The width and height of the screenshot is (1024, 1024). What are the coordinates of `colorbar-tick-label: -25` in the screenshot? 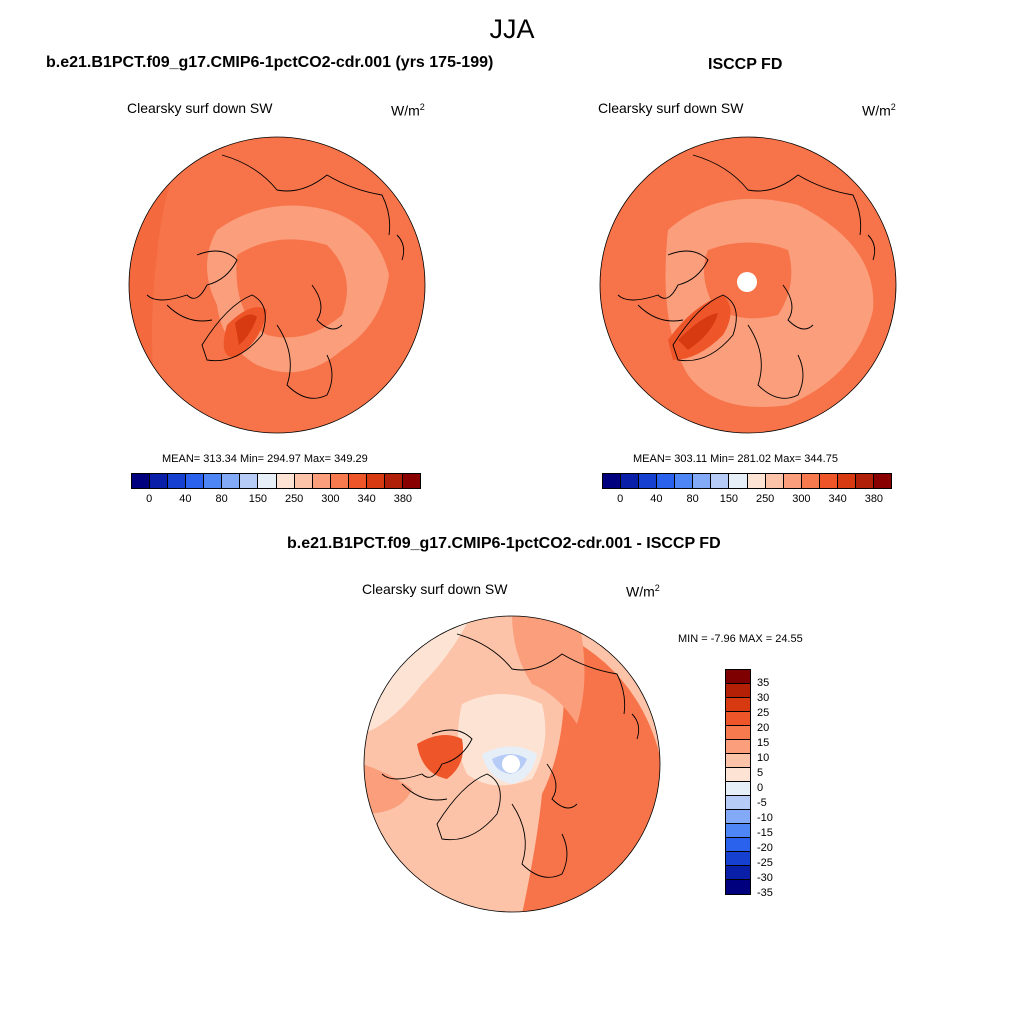 It's located at (765, 863).